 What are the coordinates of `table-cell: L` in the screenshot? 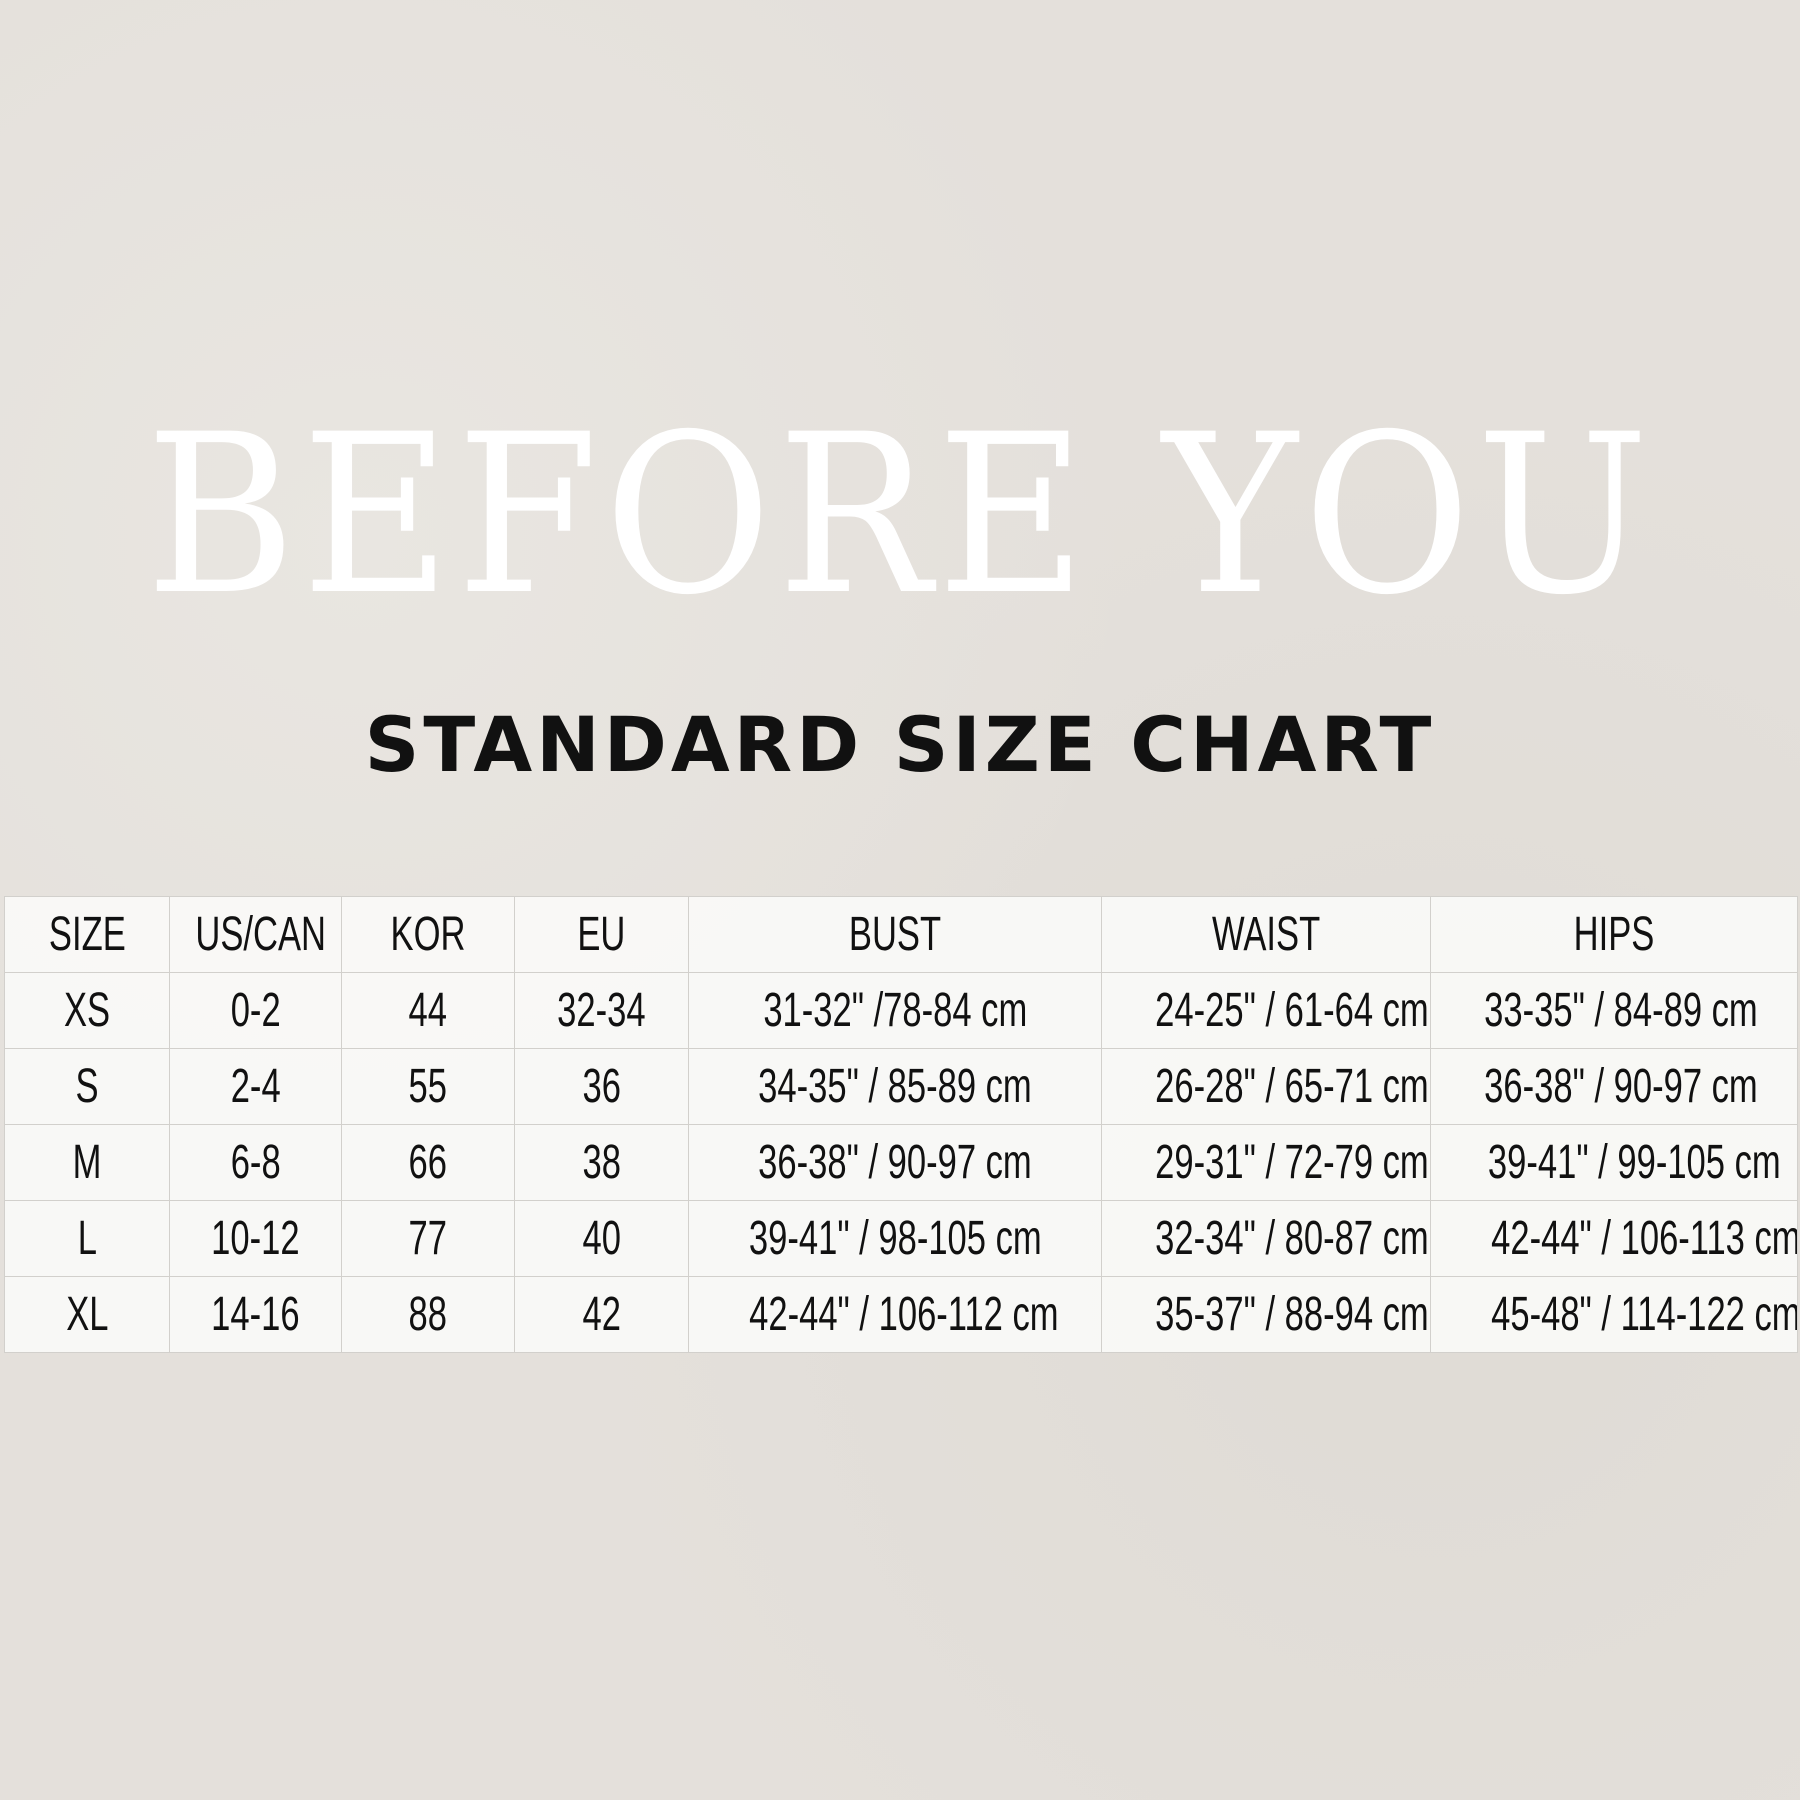 It's located at (87, 1238).